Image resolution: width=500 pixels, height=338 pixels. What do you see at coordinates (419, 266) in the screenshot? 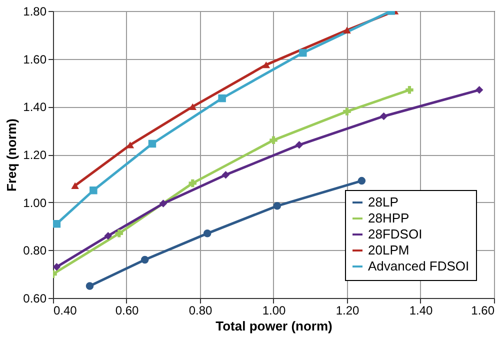
I see `legend-label: Advanced FDSOI` at bounding box center [419, 266].